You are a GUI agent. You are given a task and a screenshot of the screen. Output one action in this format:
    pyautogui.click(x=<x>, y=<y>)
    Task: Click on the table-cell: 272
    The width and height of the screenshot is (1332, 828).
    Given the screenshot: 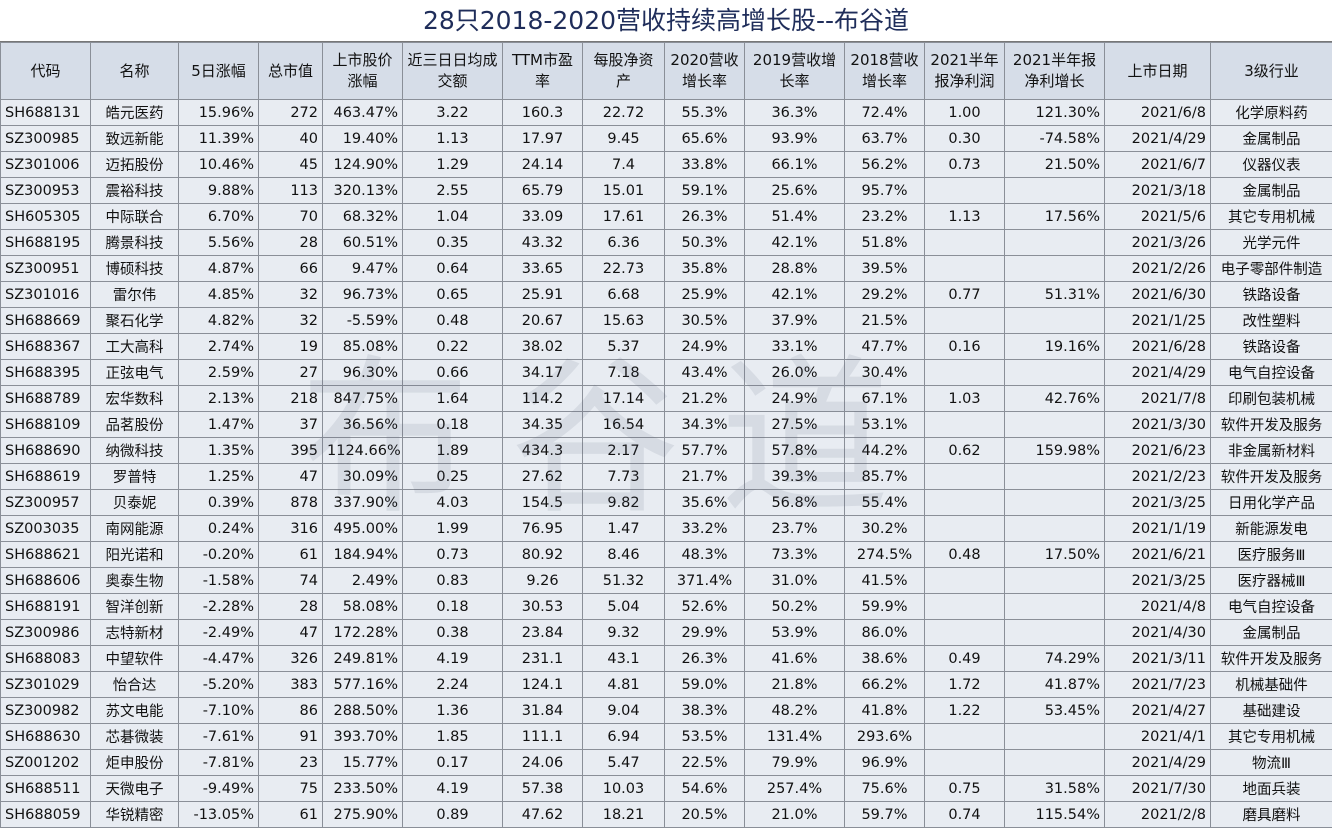 What is the action you would take?
    pyautogui.click(x=291, y=113)
    